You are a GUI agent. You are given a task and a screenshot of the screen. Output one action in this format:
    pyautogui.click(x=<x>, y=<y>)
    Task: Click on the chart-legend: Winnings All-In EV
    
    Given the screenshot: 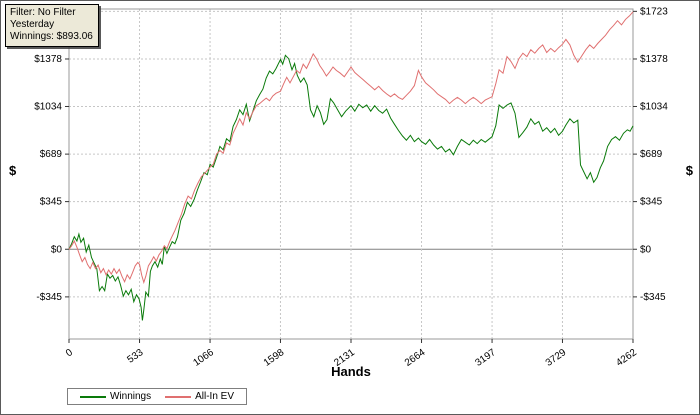 What is the action you would take?
    pyautogui.click(x=157, y=396)
    